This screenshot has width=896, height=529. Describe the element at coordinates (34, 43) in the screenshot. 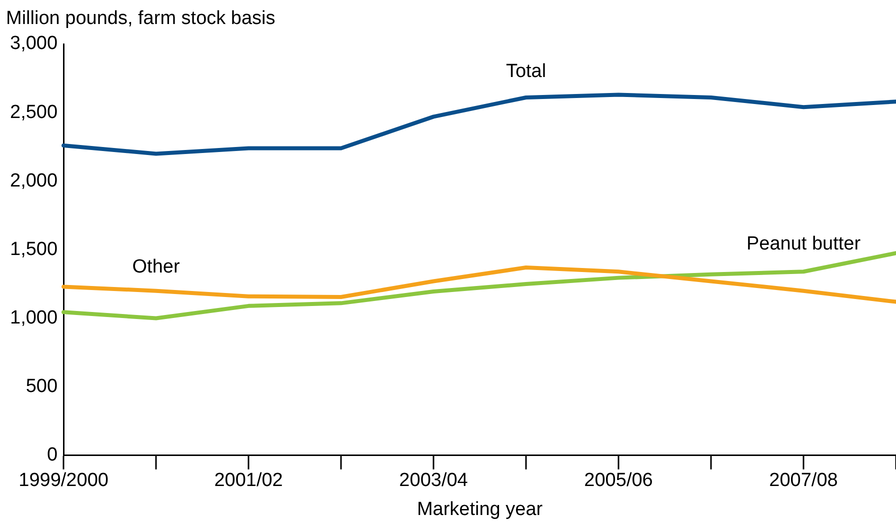

I see `y-tick-label: 3,000` at that location.